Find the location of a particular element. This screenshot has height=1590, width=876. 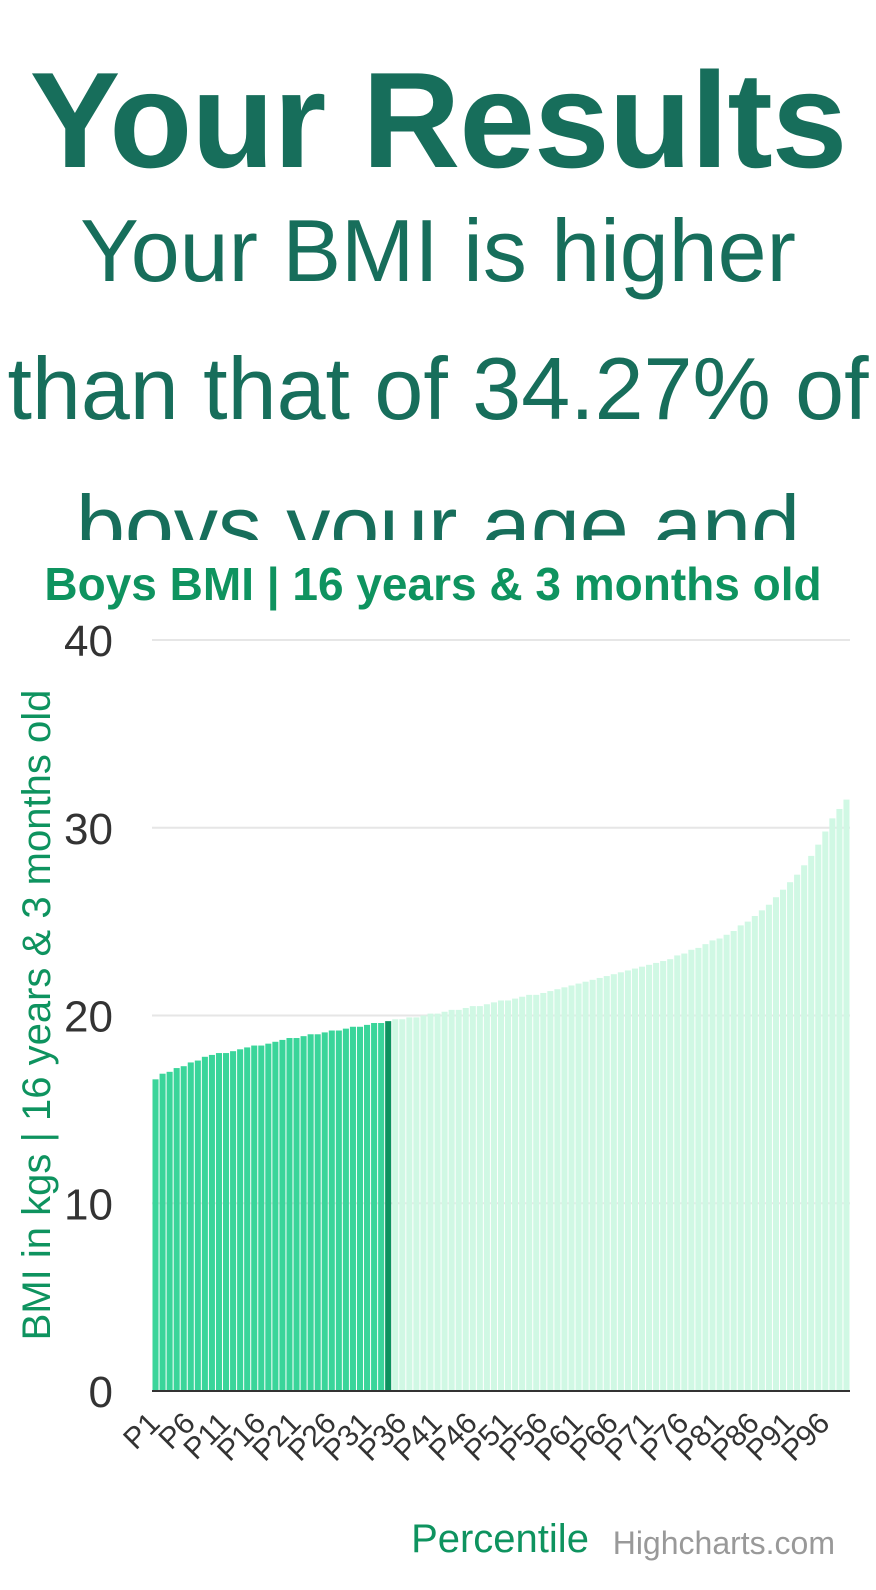

bar-p79 is located at coordinates (705, 1167).